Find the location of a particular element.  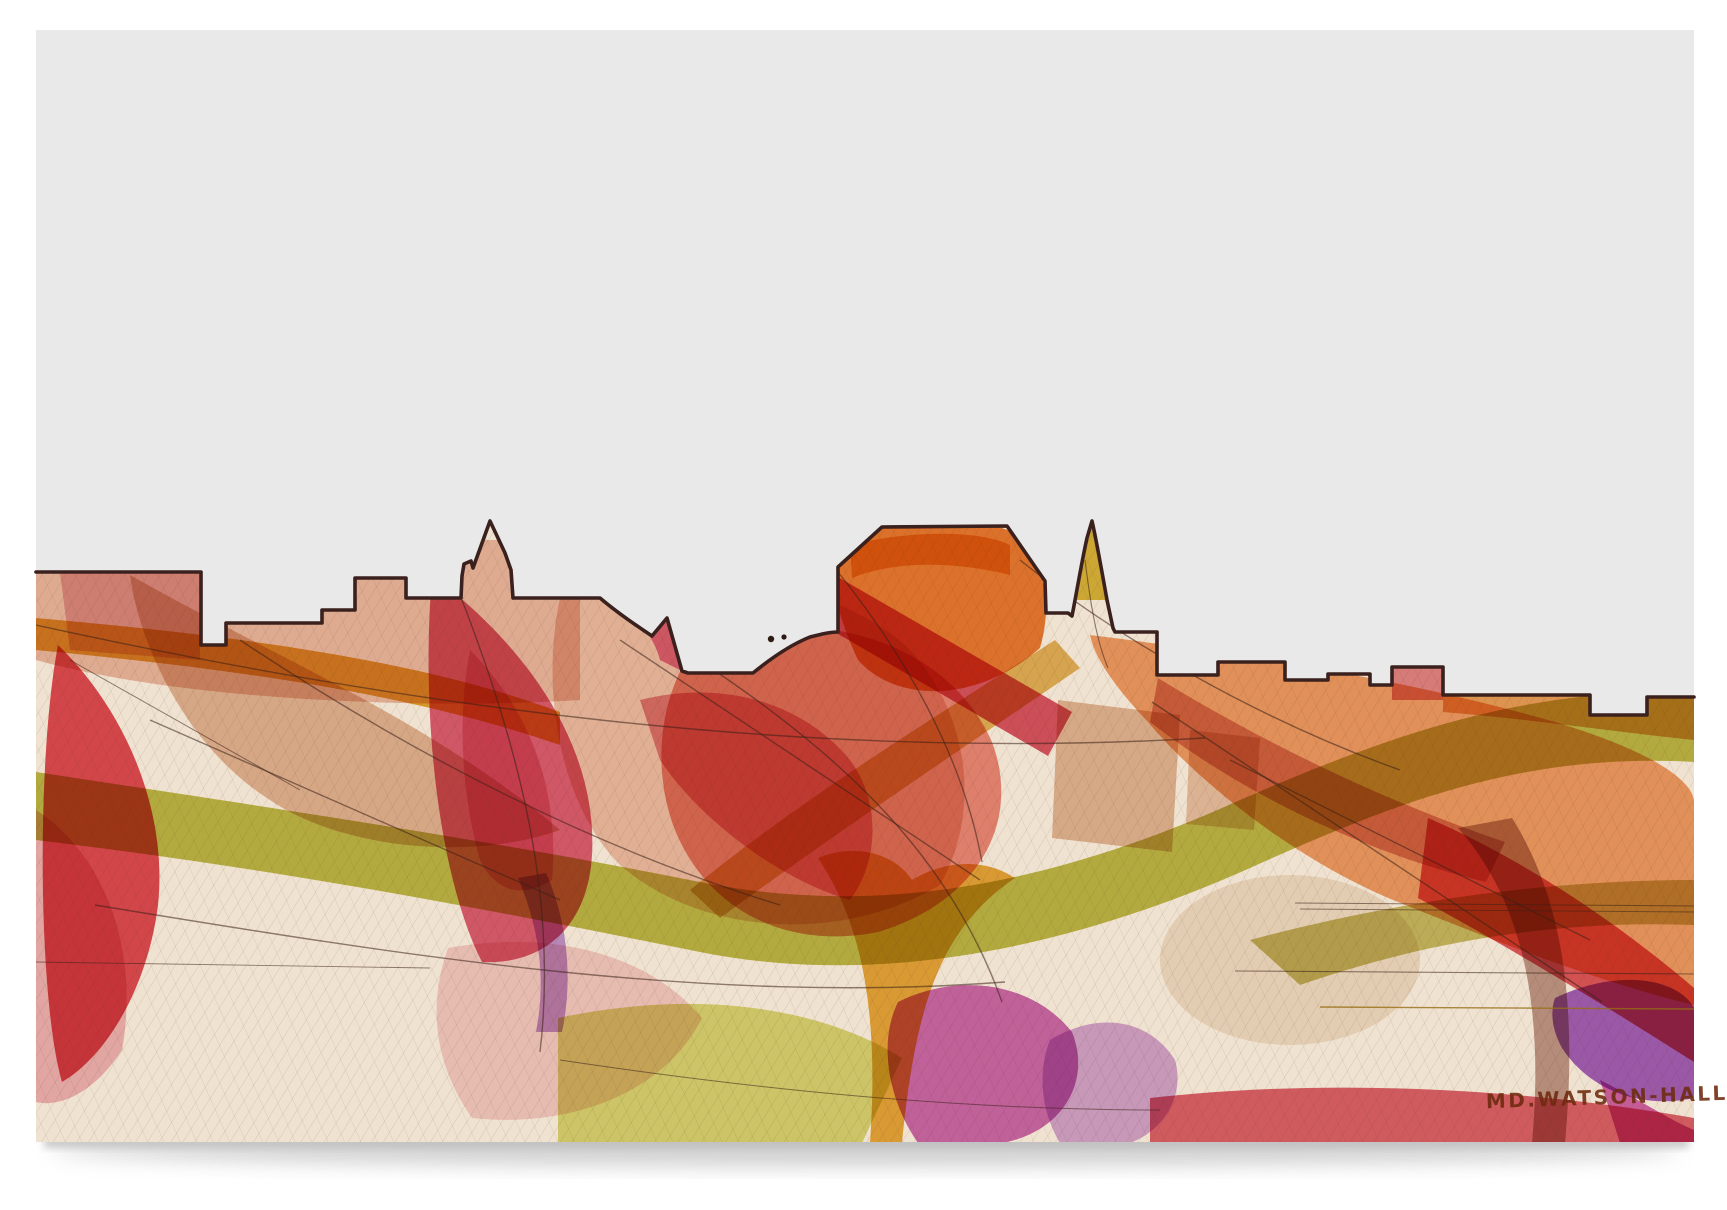

sky-dots is located at coordinates (777, 638).